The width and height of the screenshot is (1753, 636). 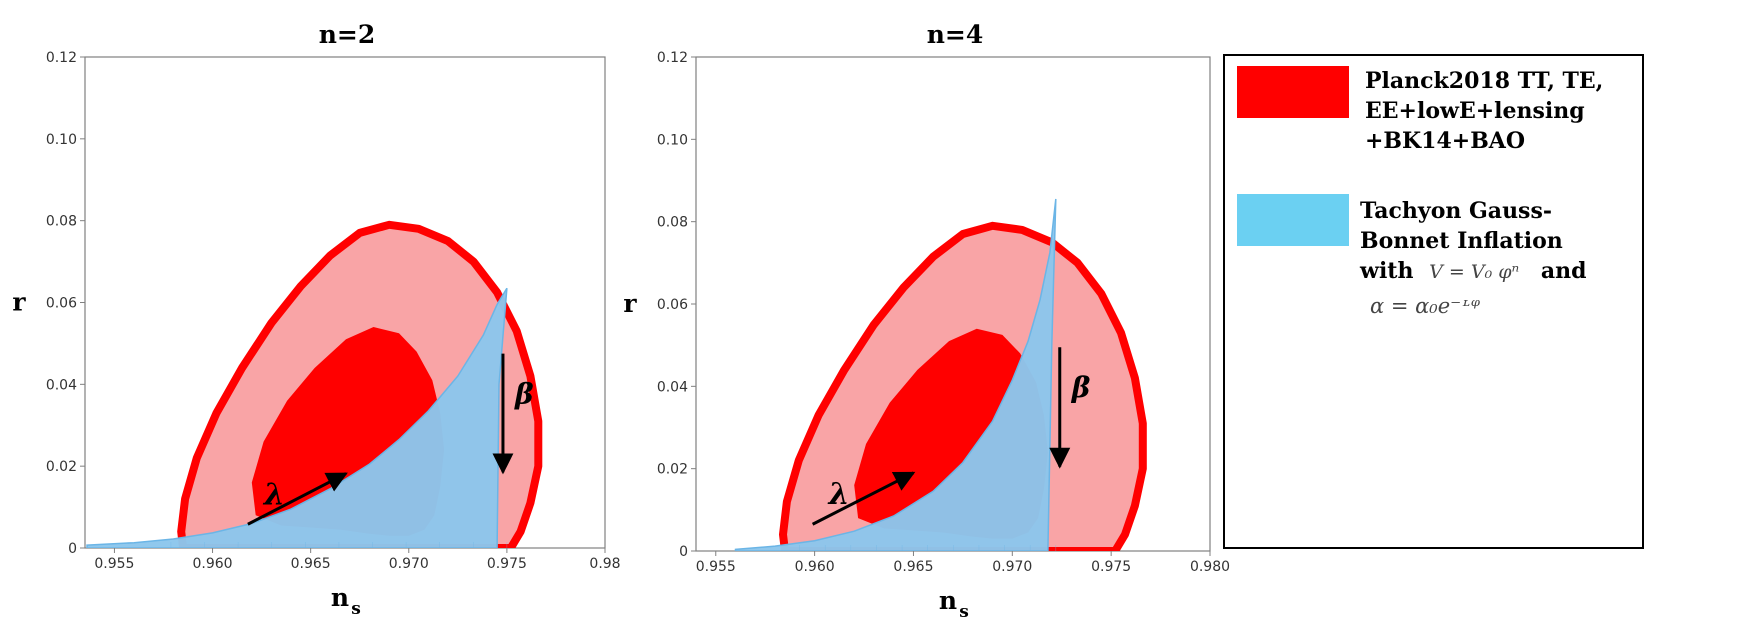 I want to click on legend-and-text: and, so click(x=1563, y=271).